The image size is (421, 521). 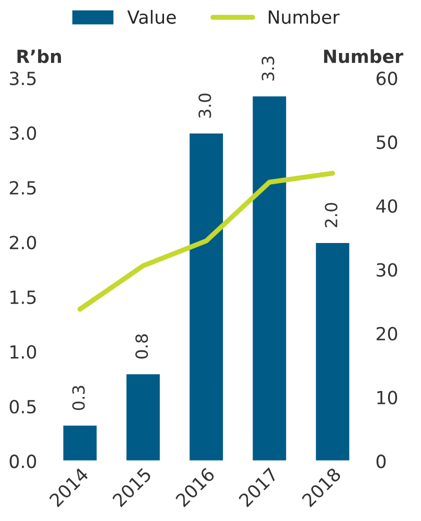 I want to click on y-tick-label: 3.0, so click(x=23, y=133).